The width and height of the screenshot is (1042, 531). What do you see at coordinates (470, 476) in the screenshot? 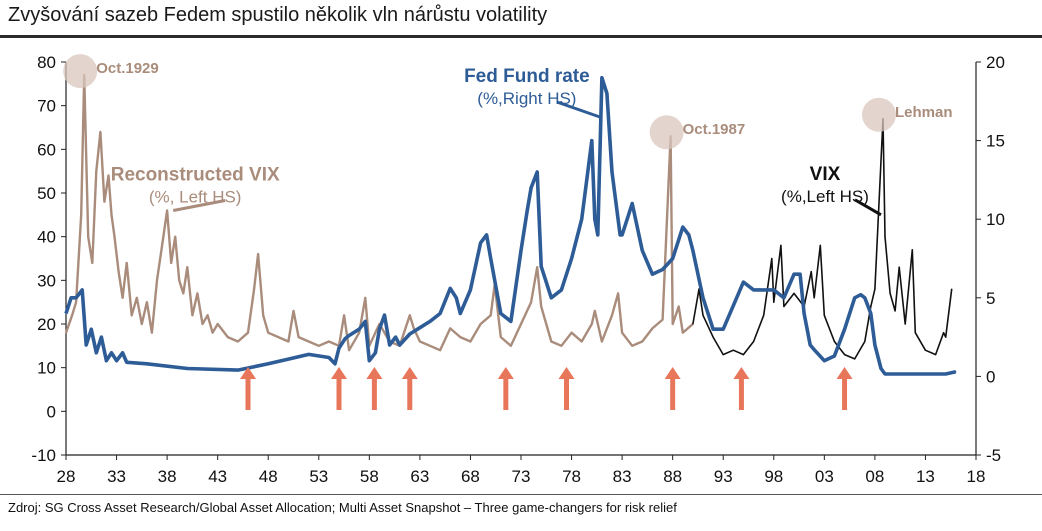
I see `x-tick-label: 68` at bounding box center [470, 476].